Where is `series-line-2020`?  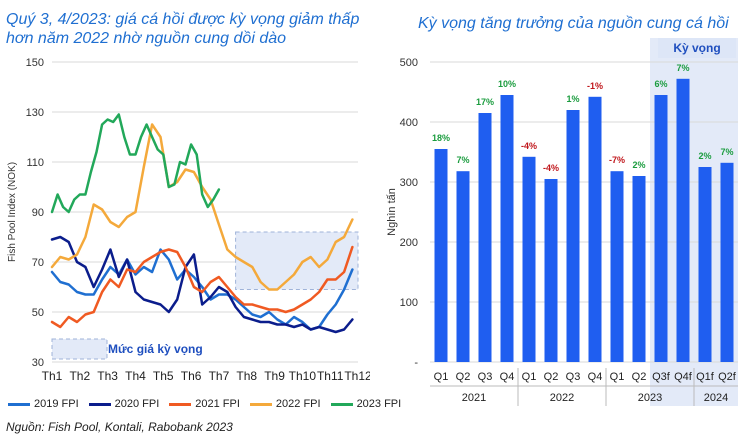
series-line-2020 is located at coordinates (202, 284).